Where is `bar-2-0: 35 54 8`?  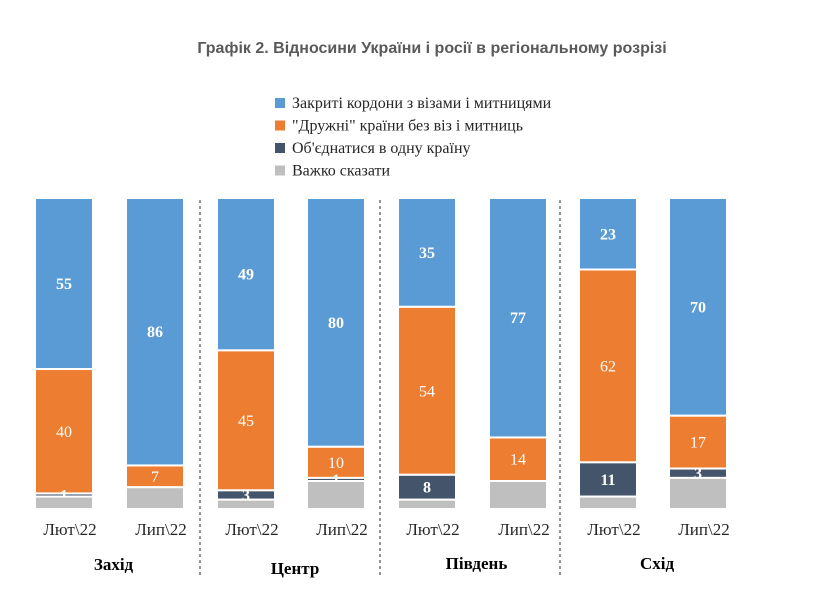
bar-2-0: 35 54 8 is located at coordinates (427, 354).